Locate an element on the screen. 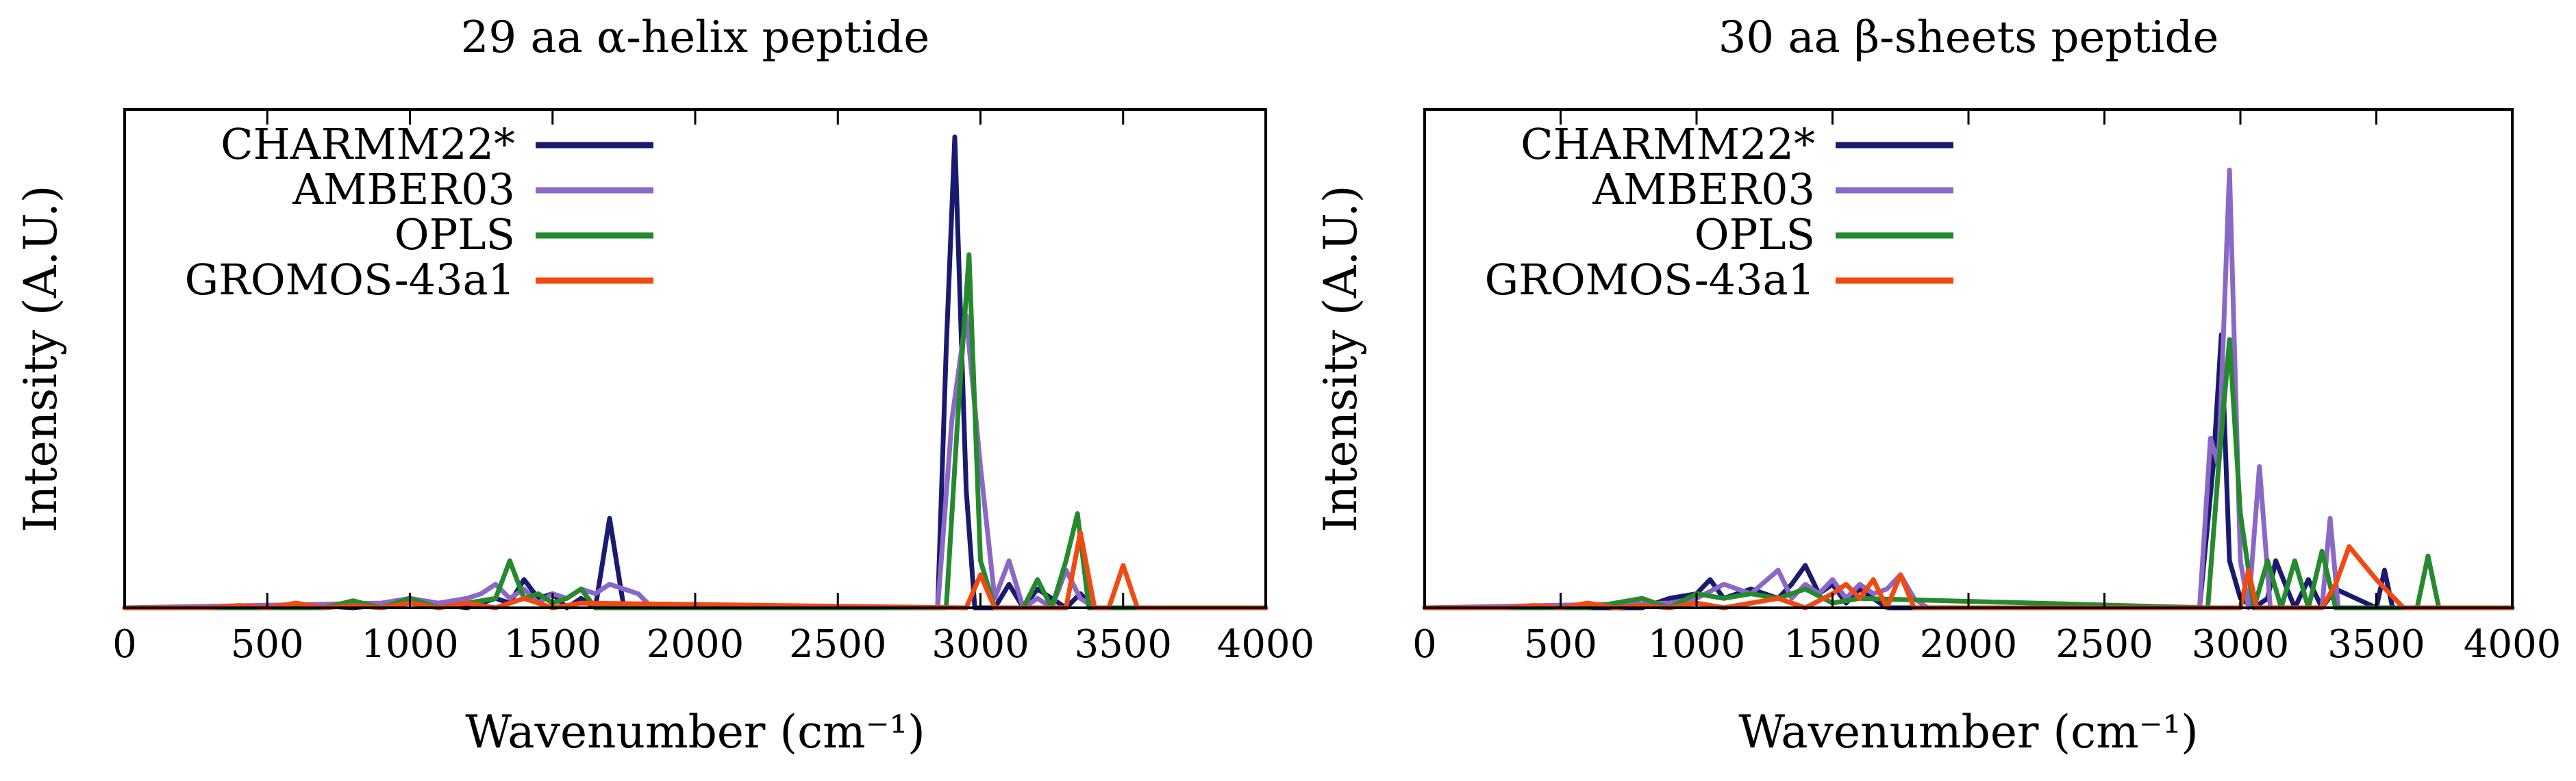 The height and width of the screenshot is (781, 2576). series-line-gromos-43a1 is located at coordinates (1968, 577).